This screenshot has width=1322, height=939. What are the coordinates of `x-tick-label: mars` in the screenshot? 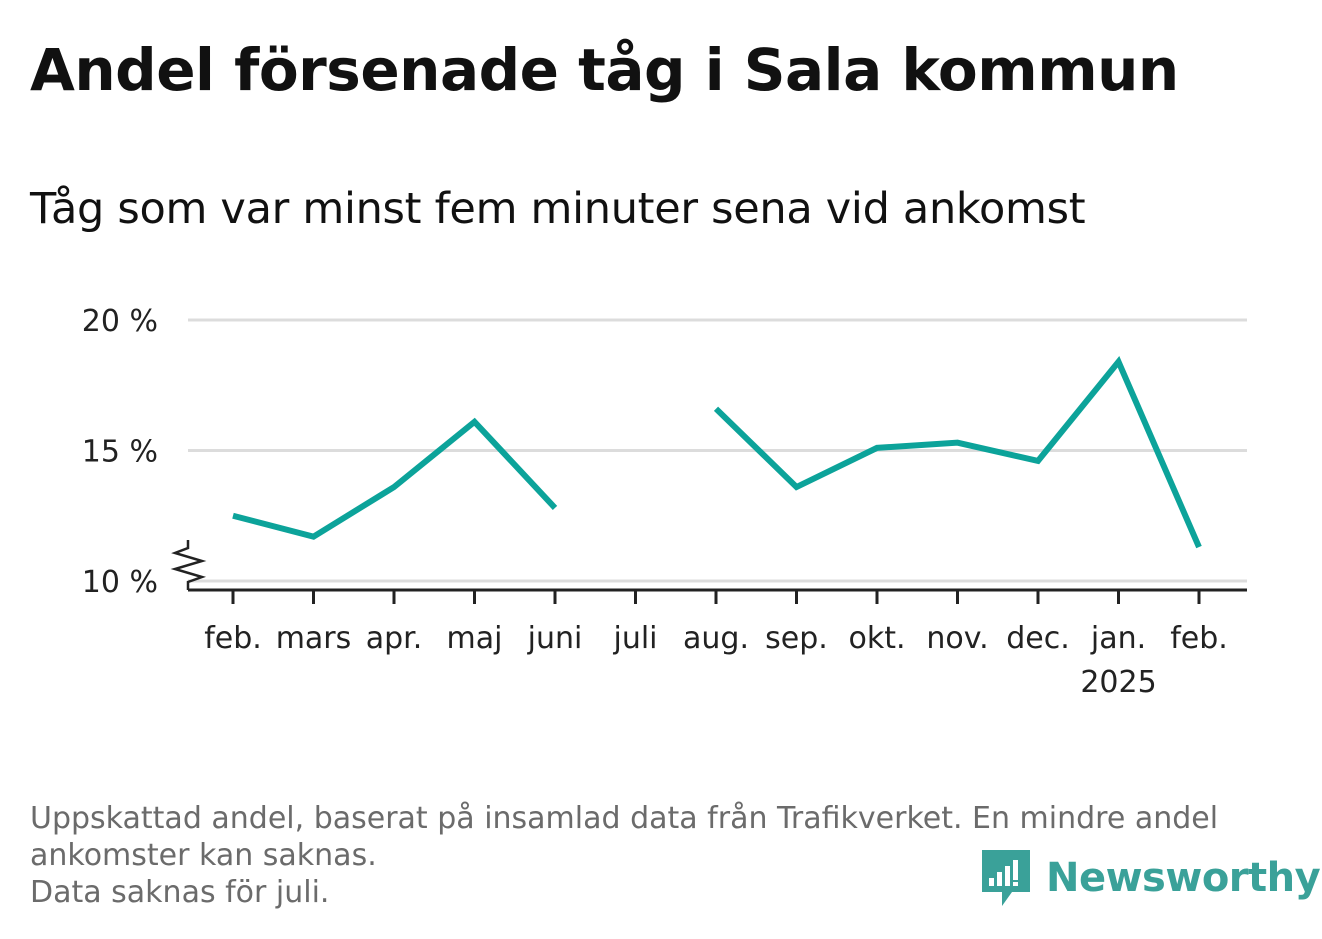 It's located at (314, 638).